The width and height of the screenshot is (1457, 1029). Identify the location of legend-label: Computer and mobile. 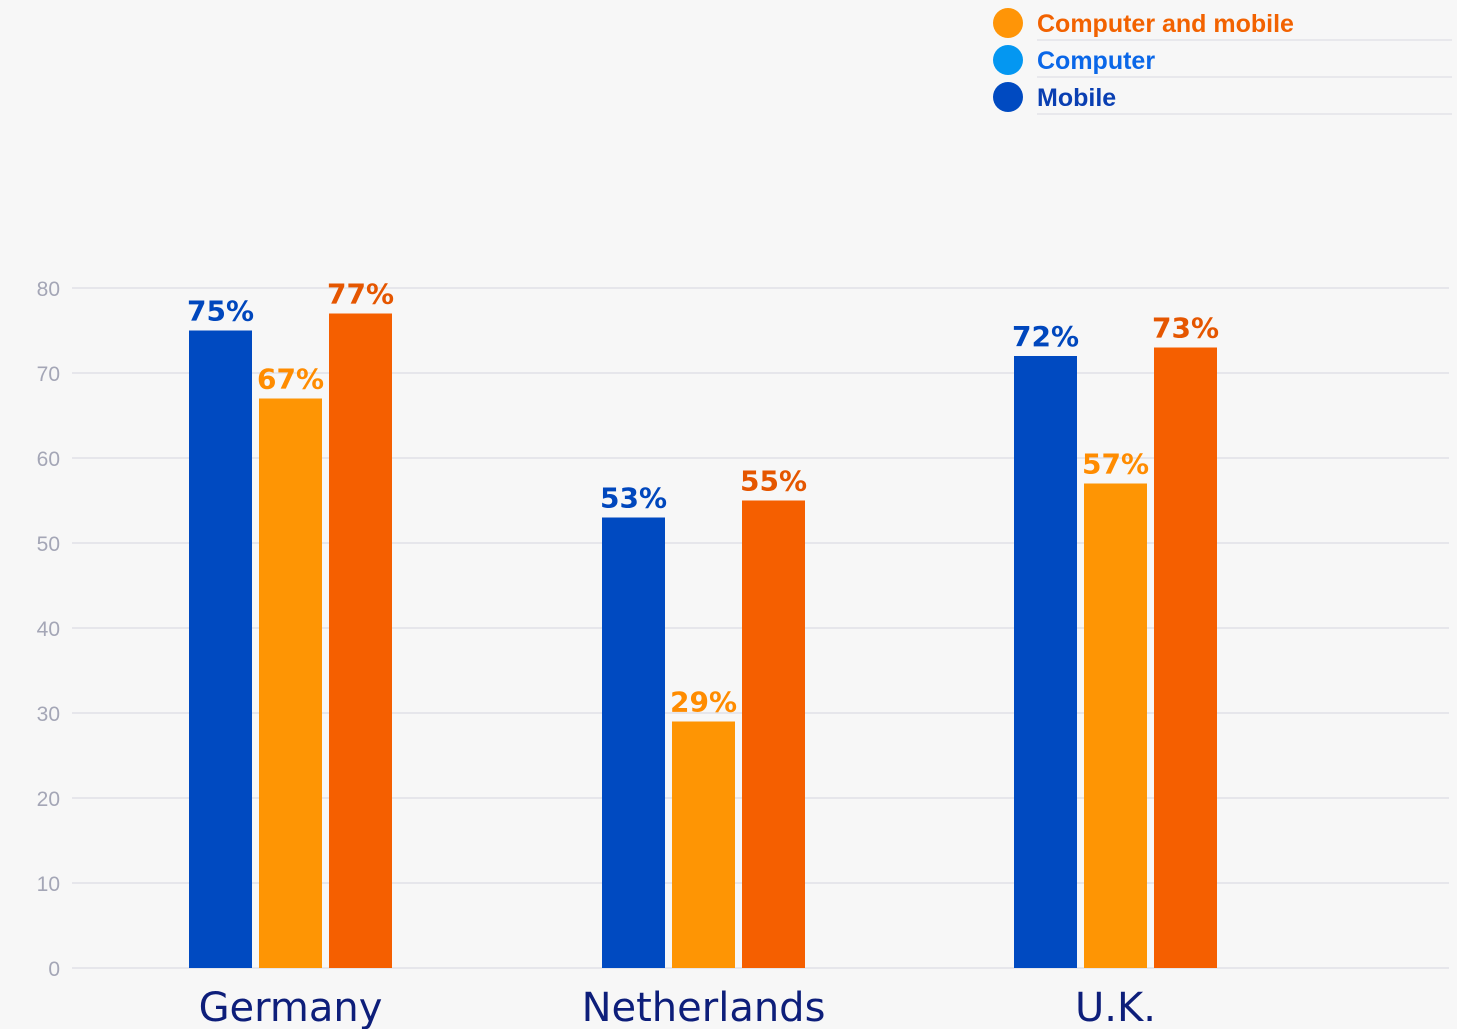
(1165, 24).